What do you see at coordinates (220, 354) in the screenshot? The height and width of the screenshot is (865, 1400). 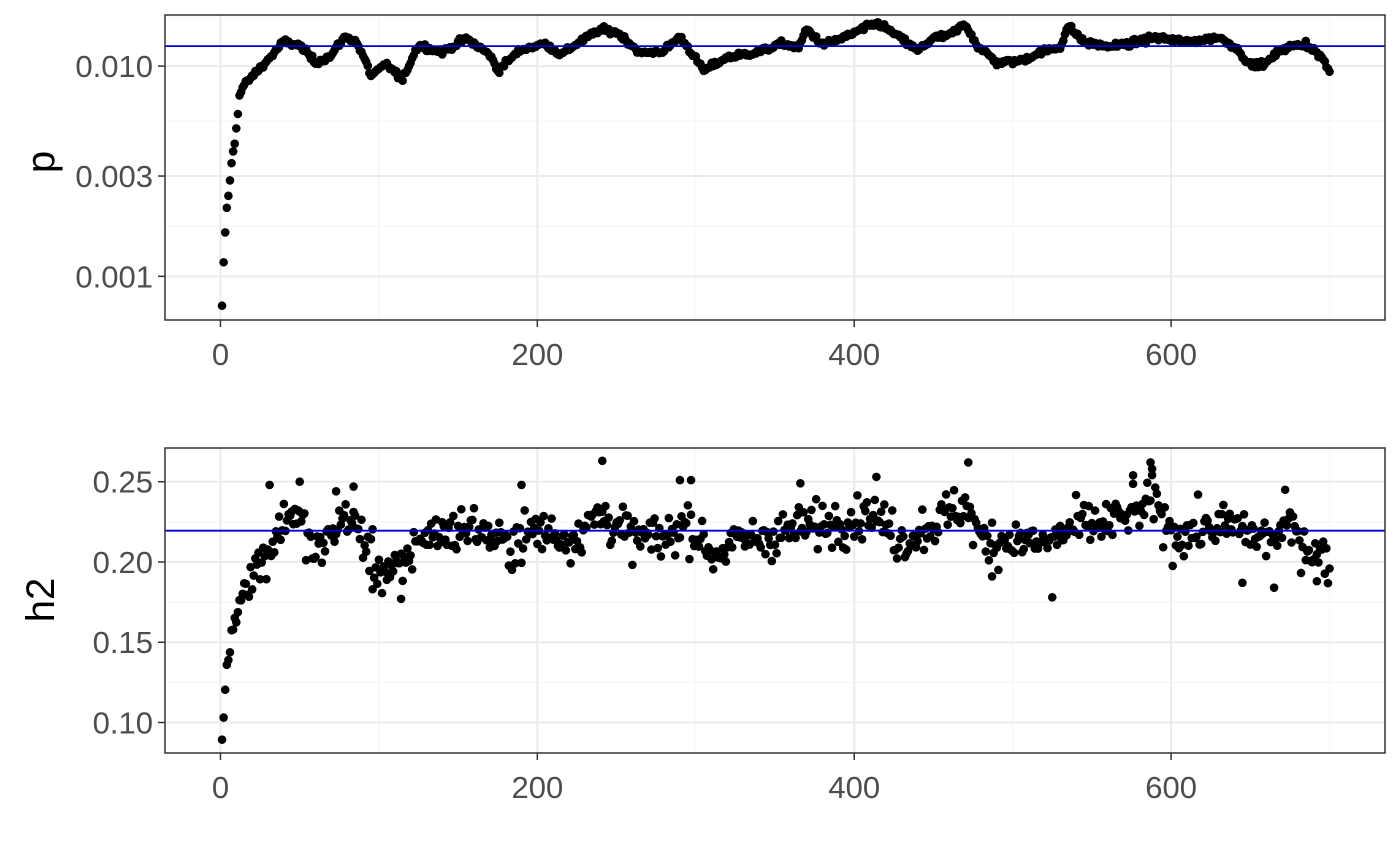 I see `x-tick-label: 0` at bounding box center [220, 354].